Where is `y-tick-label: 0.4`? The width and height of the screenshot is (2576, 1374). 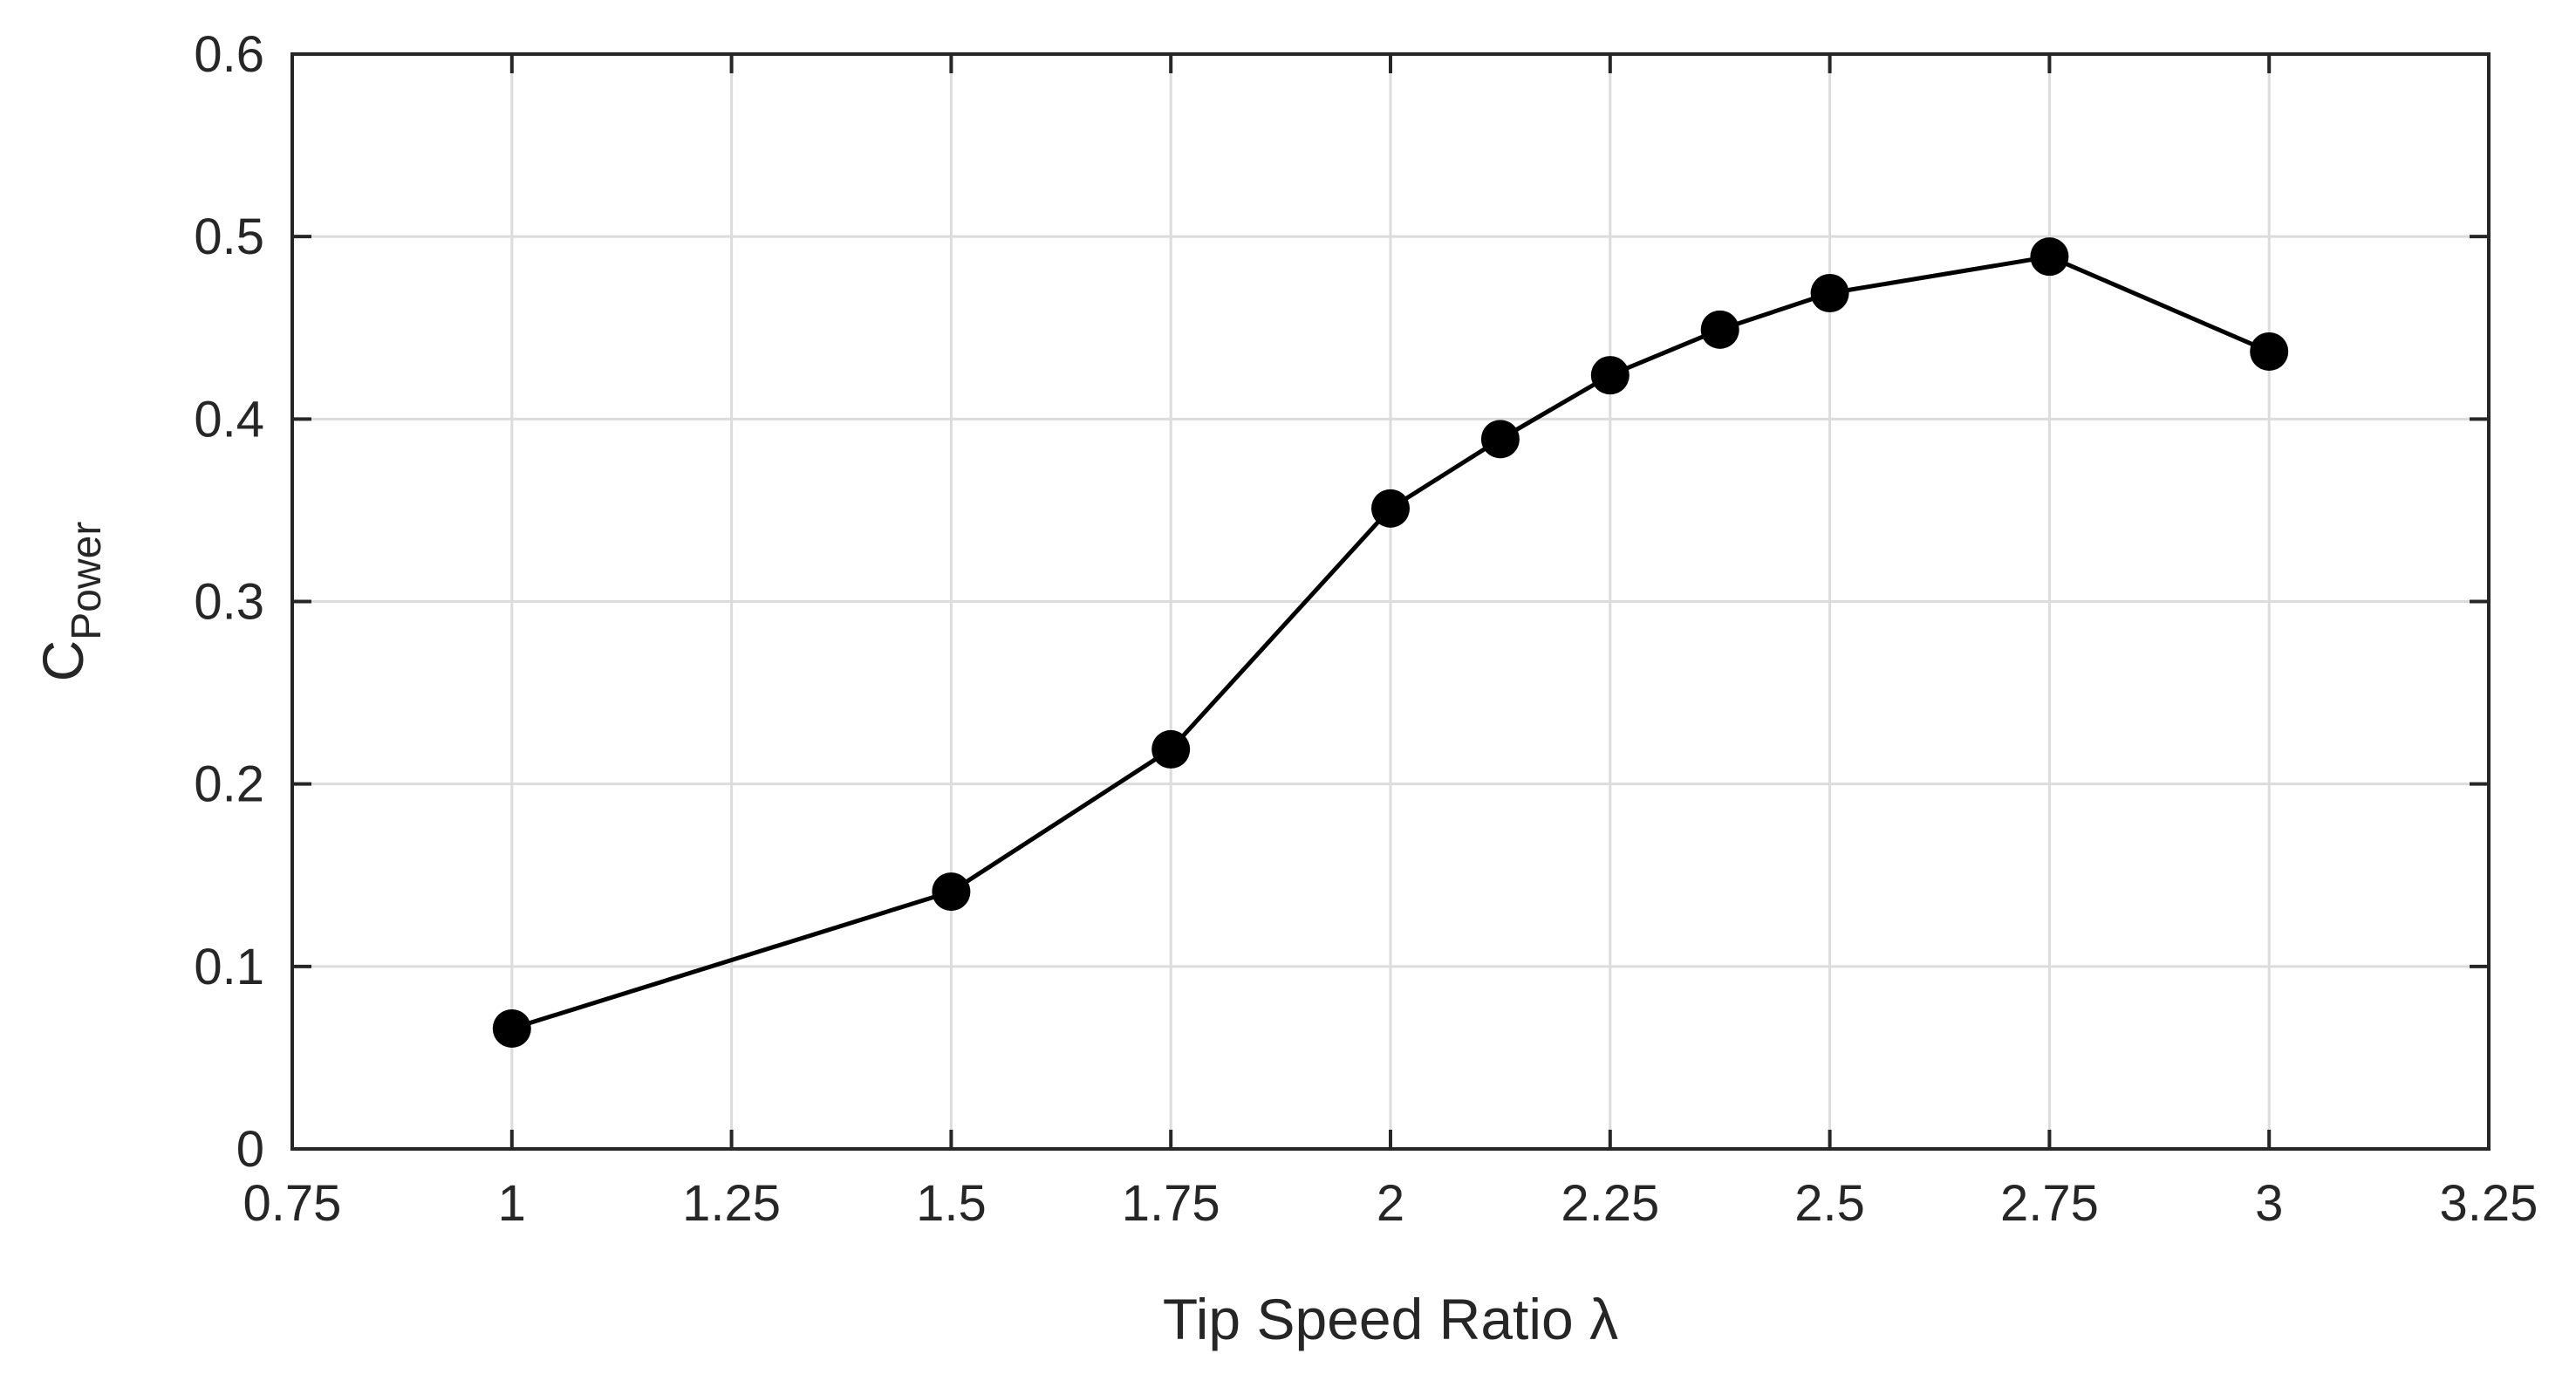 y-tick-label: 0.4 is located at coordinates (229, 419).